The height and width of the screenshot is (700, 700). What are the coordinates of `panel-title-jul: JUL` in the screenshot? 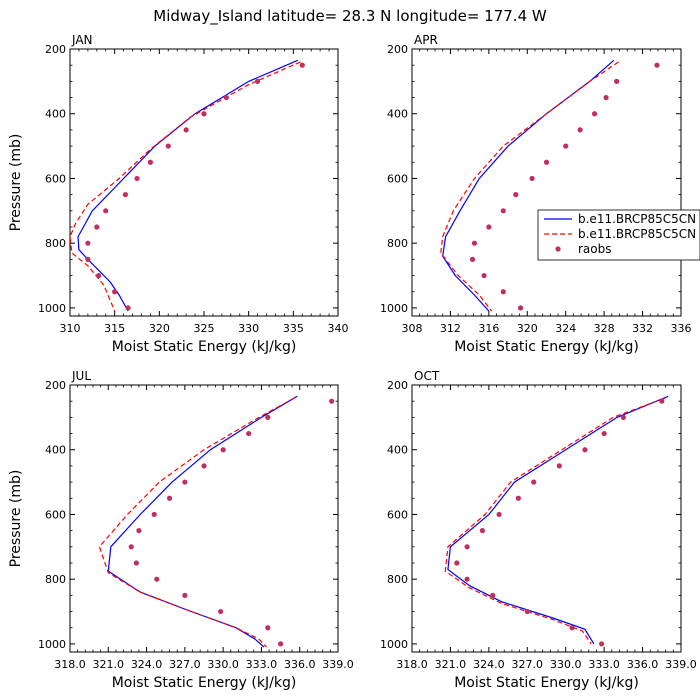 It's located at (81, 376).